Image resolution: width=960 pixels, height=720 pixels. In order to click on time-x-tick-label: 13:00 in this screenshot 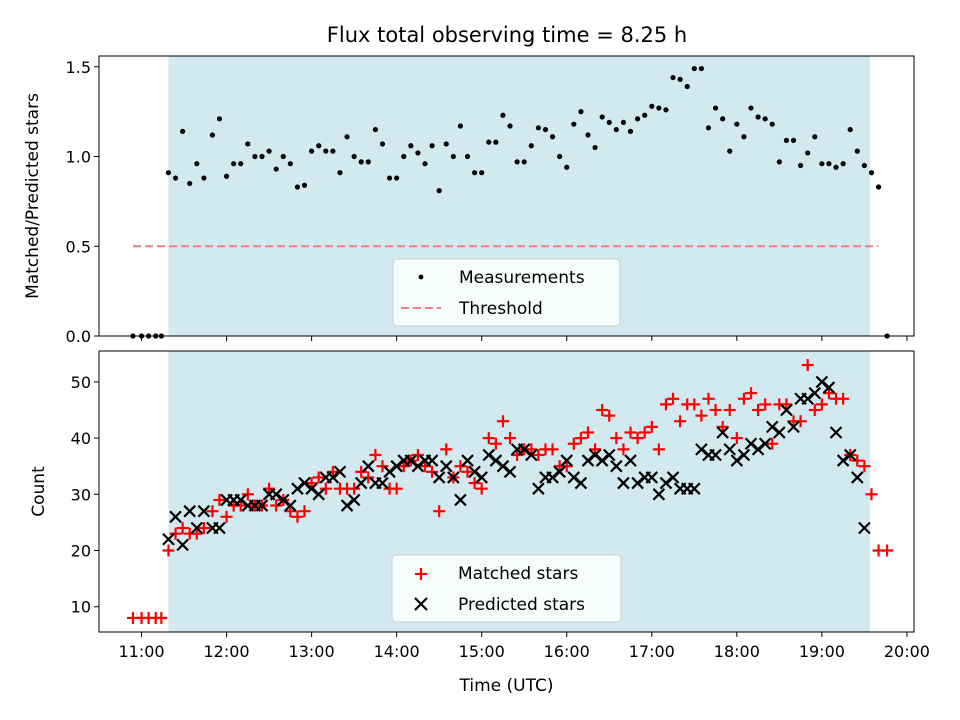, I will do `click(312, 651)`.